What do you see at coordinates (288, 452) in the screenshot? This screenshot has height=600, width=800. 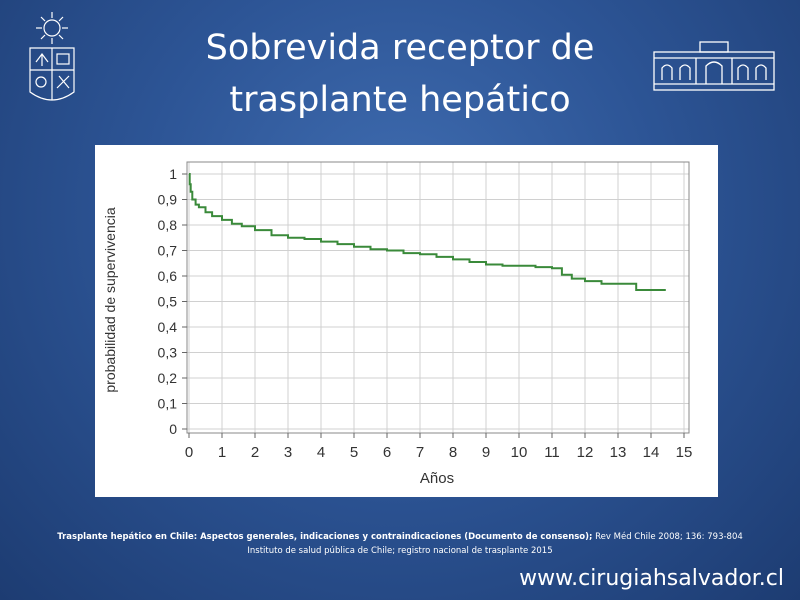 I see `x-tick-label: 3` at bounding box center [288, 452].